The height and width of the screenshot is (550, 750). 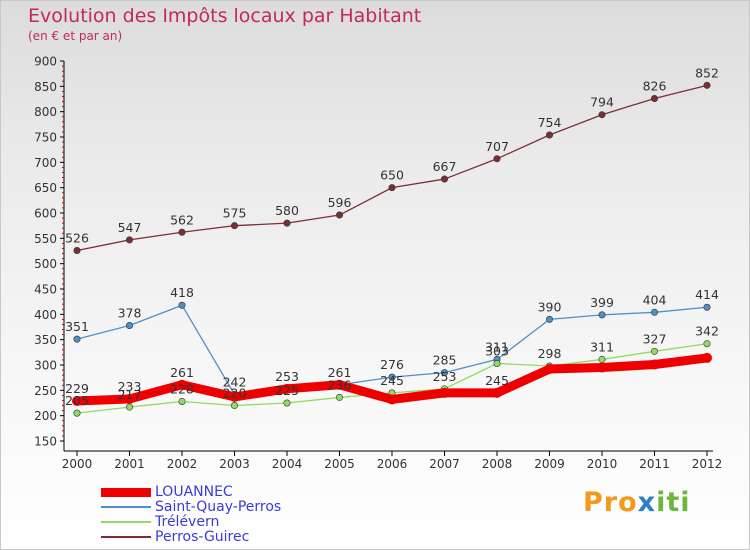 What do you see at coordinates (602, 464) in the screenshot?
I see `x-tick-label: 2010` at bounding box center [602, 464].